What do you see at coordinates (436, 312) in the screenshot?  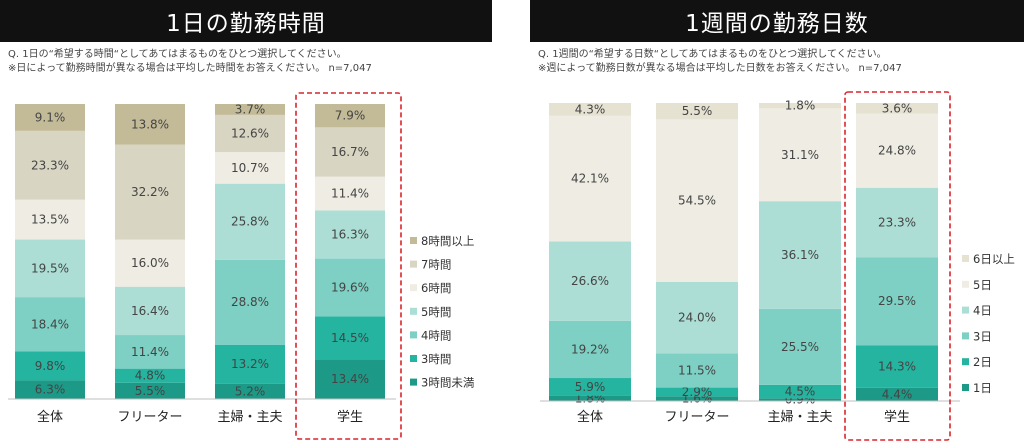 I see `legend-label: 5時間` at bounding box center [436, 312].